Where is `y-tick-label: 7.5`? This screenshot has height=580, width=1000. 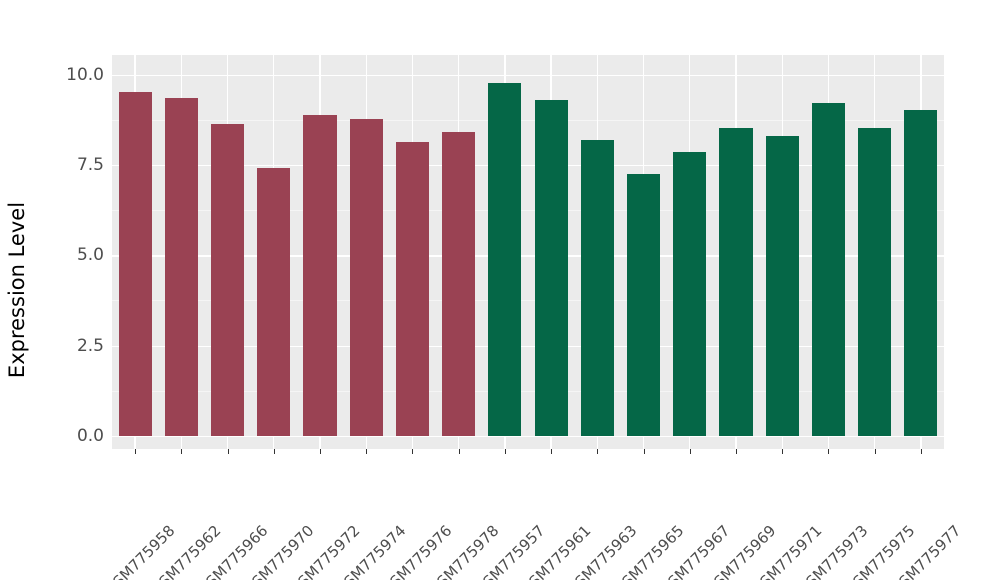 y-tick-label: 7.5 is located at coordinates (90, 164).